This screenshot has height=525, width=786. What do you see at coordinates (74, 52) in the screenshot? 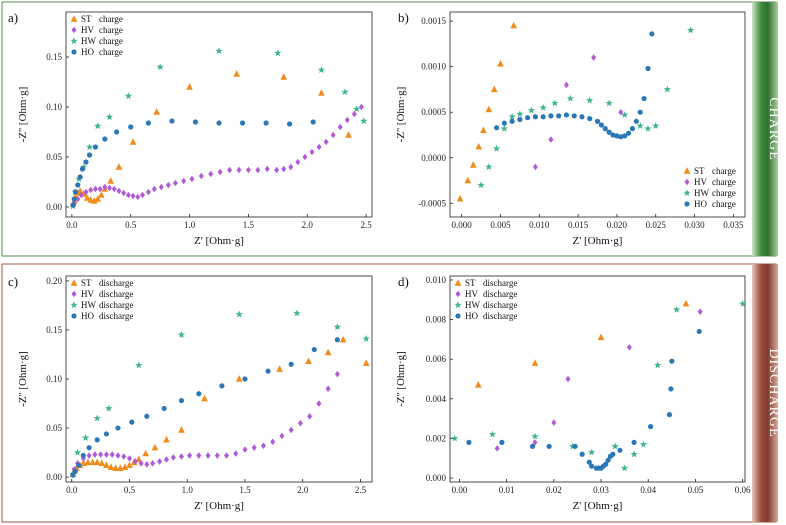
I see `legend-marker-ho` at bounding box center [74, 52].